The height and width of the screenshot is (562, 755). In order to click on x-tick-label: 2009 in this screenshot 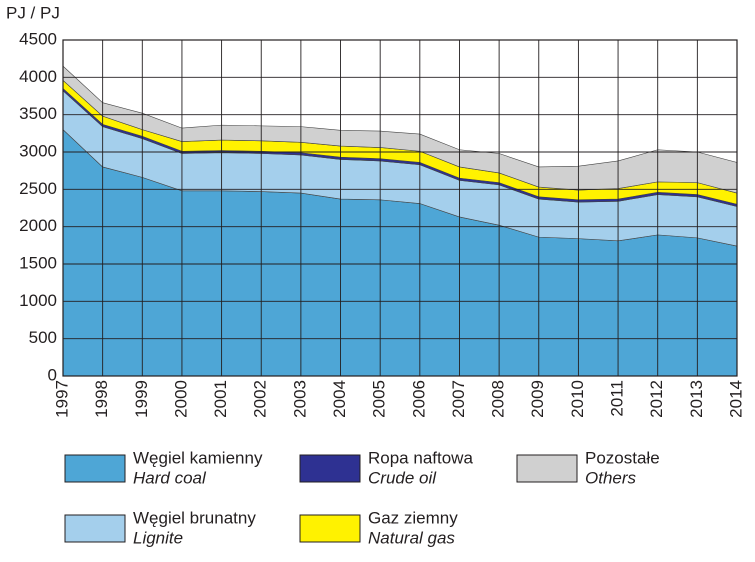, I will do `click(537, 399)`.